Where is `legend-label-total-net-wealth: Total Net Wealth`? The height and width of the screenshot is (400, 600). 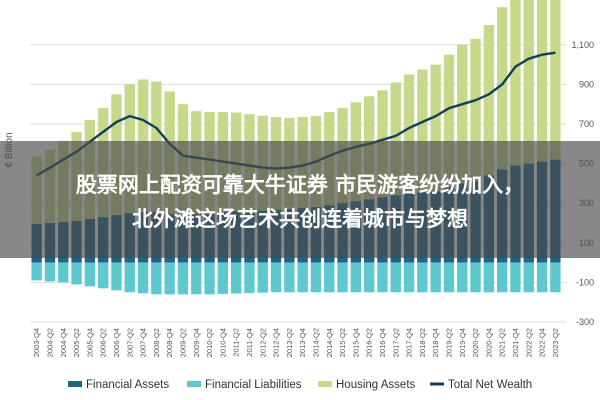
legend-label-total-net-wealth: Total Net Wealth is located at coordinates (490, 385).